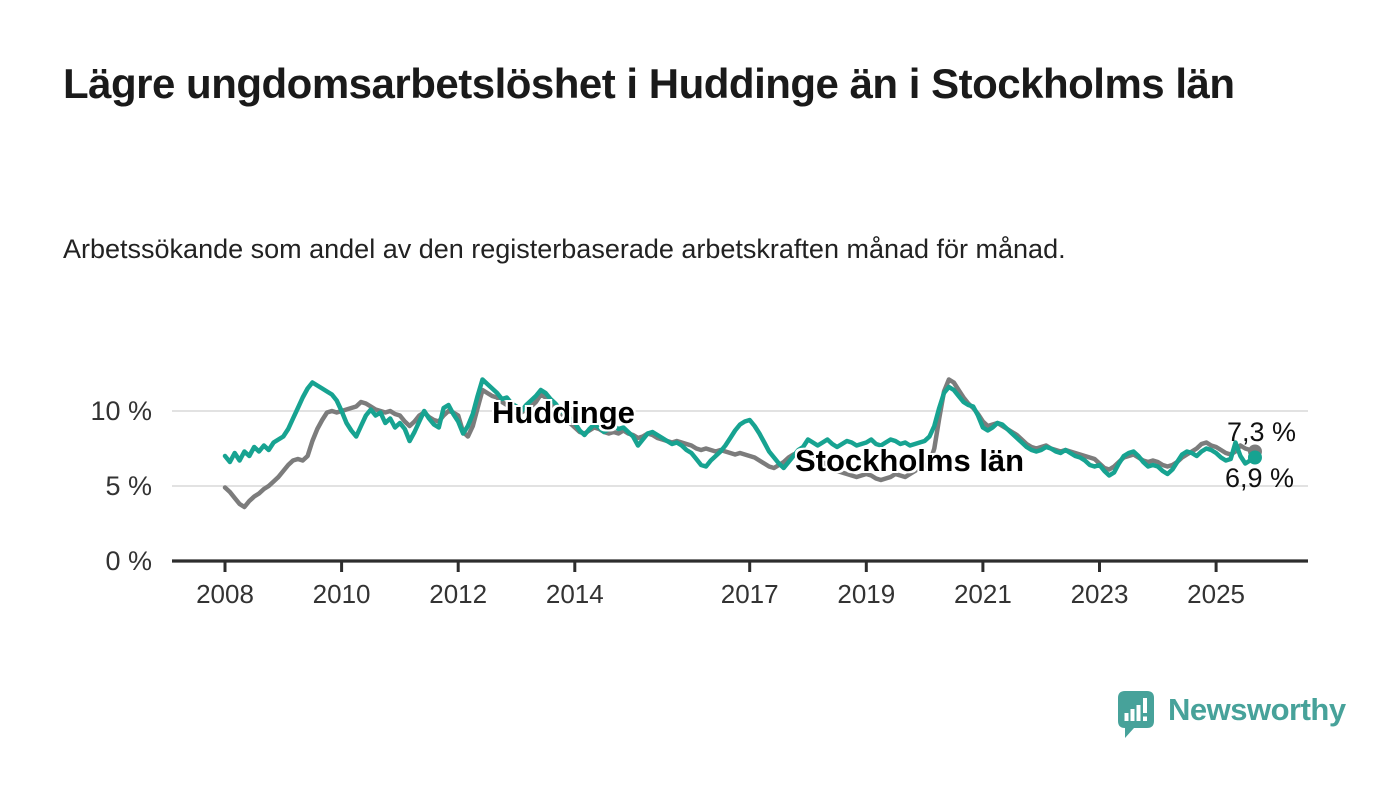 Image resolution: width=1400 pixels, height=794 pixels. What do you see at coordinates (1216, 594) in the screenshot?
I see `x-tick-label: 2025` at bounding box center [1216, 594].